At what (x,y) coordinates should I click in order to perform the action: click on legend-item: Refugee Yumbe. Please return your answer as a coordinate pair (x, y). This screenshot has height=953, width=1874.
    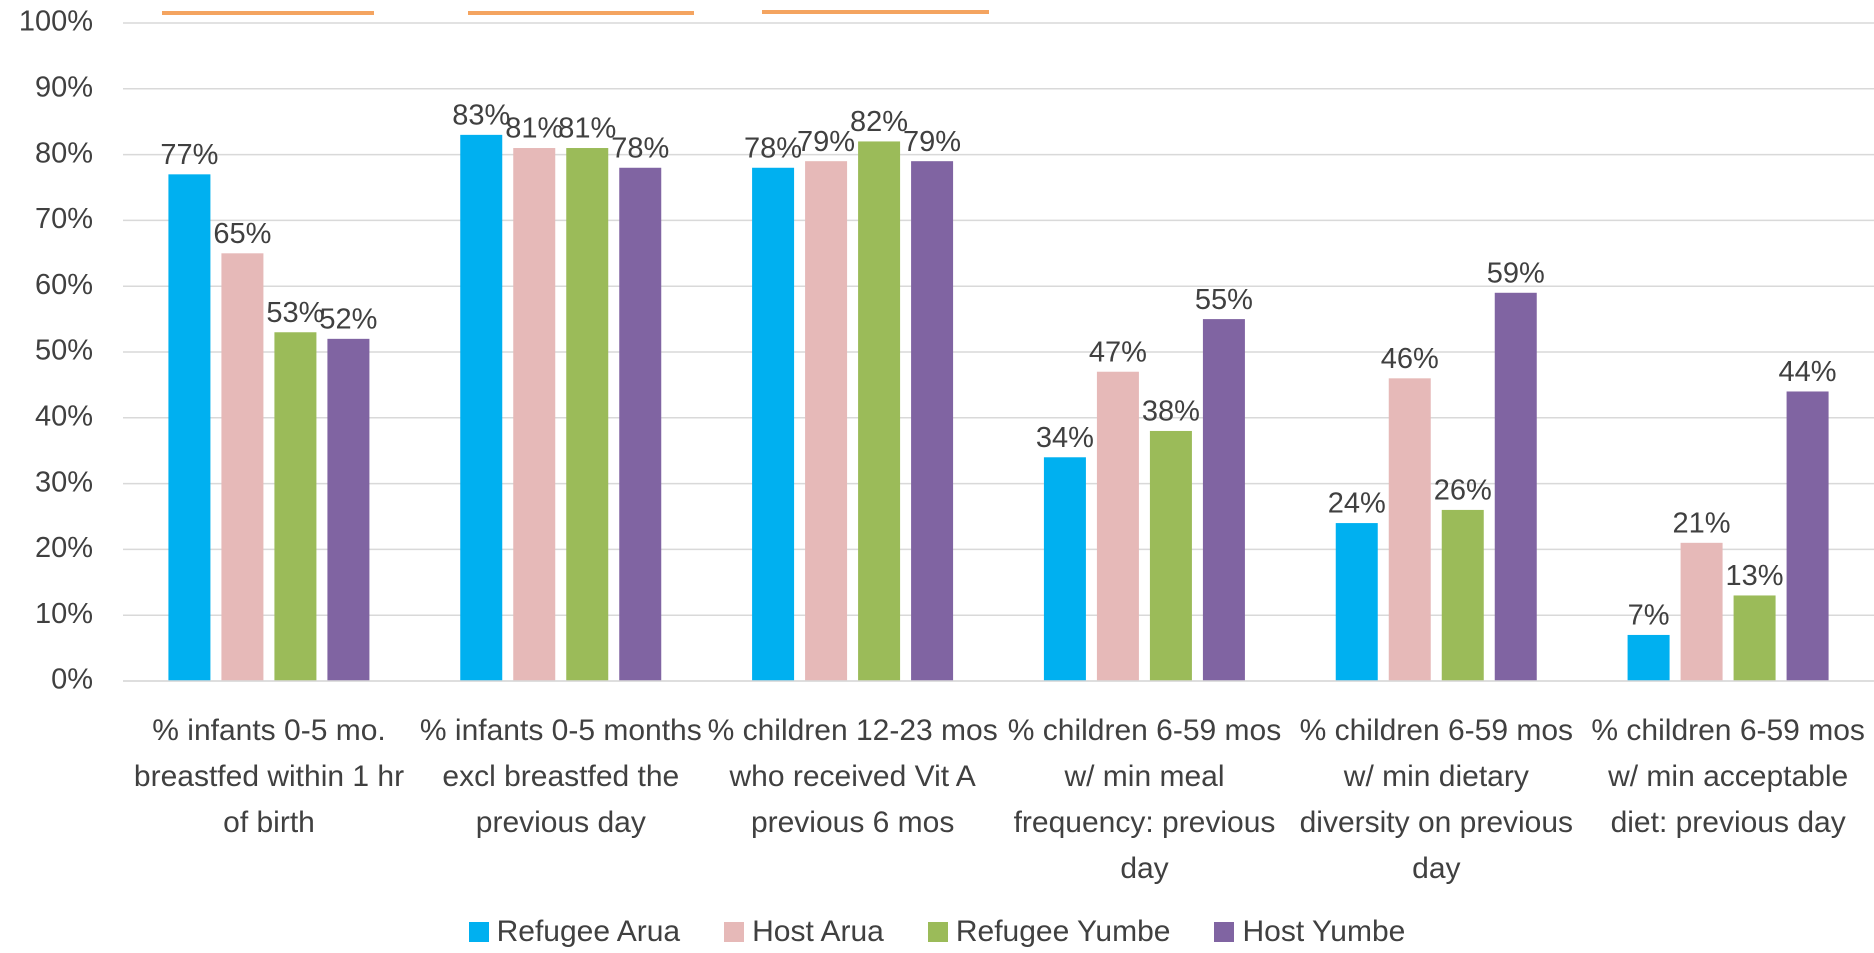
    Looking at the image, I should click on (1049, 932).